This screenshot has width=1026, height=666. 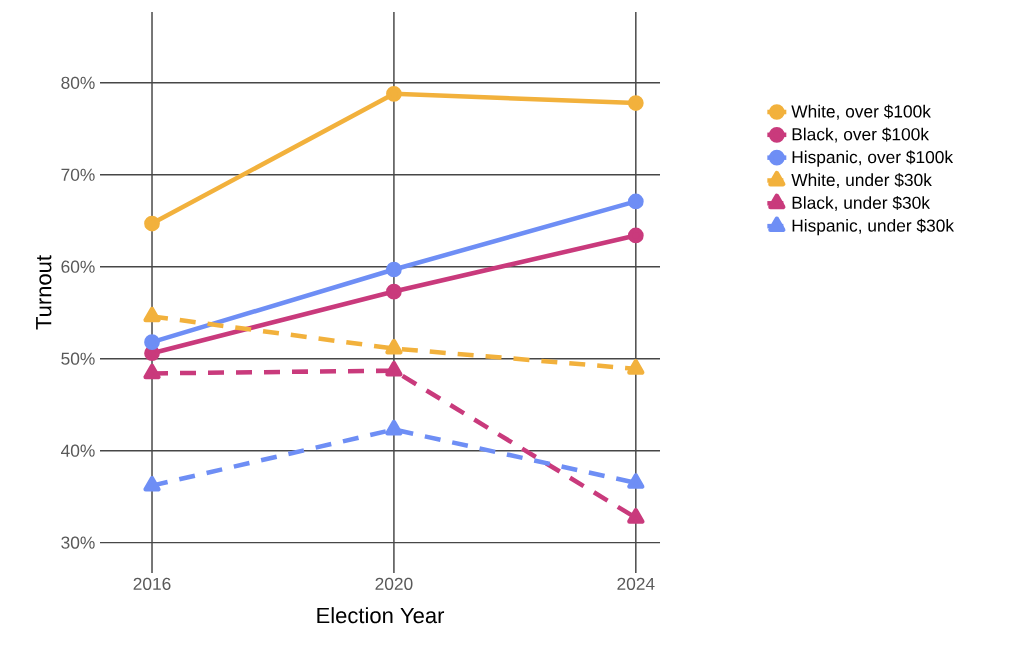 What do you see at coordinates (394, 583) in the screenshot?
I see `x-tick-label: 2020` at bounding box center [394, 583].